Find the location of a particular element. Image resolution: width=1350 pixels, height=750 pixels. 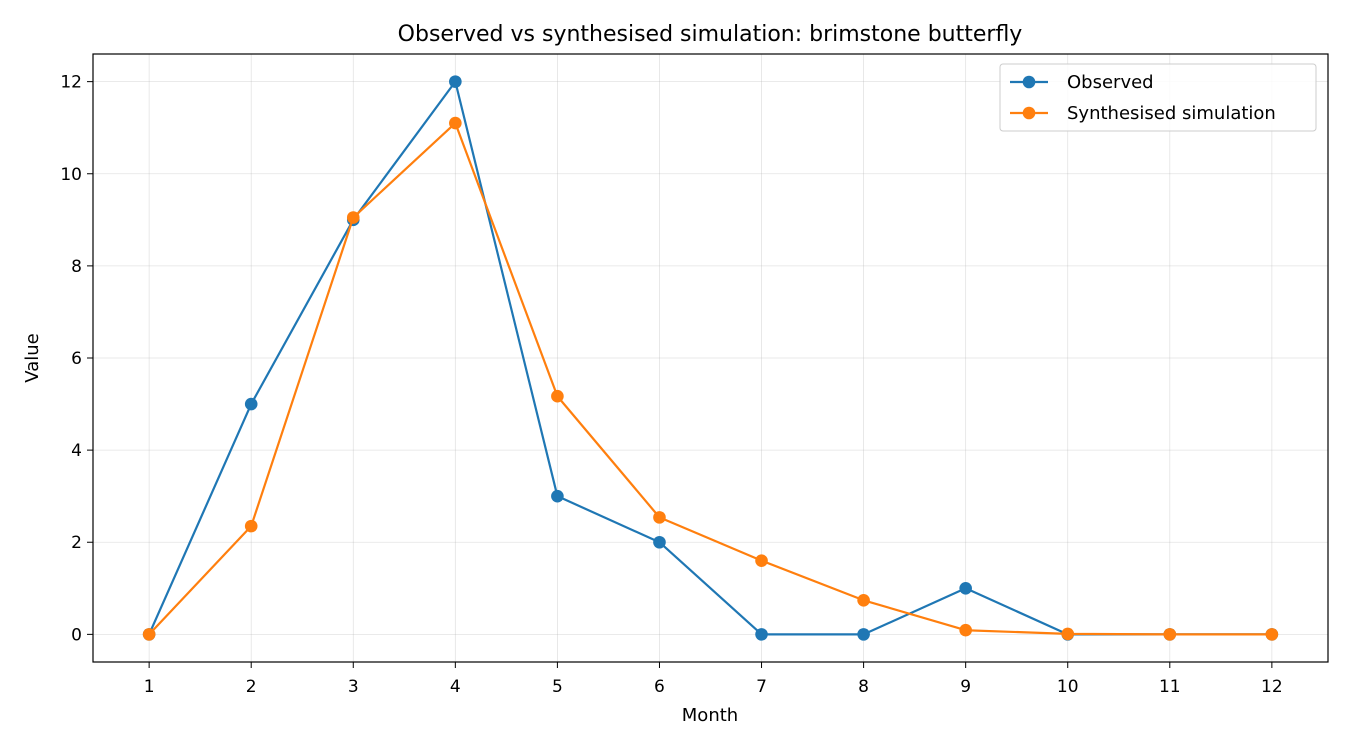

y-tick-label: 12 is located at coordinates (71, 83).